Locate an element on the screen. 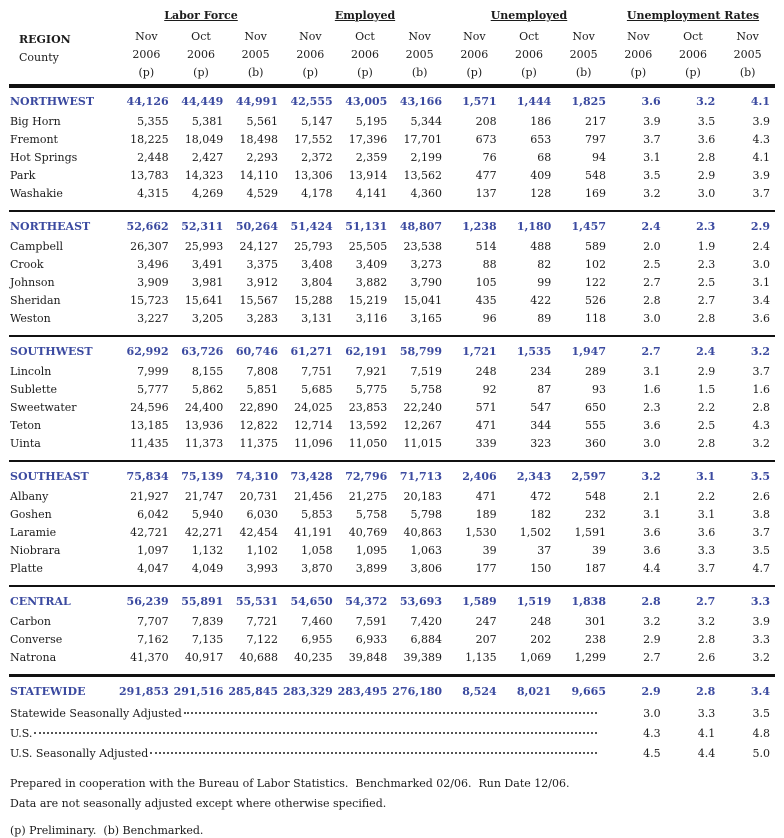  value-cell: 234 is located at coordinates (541, 371).